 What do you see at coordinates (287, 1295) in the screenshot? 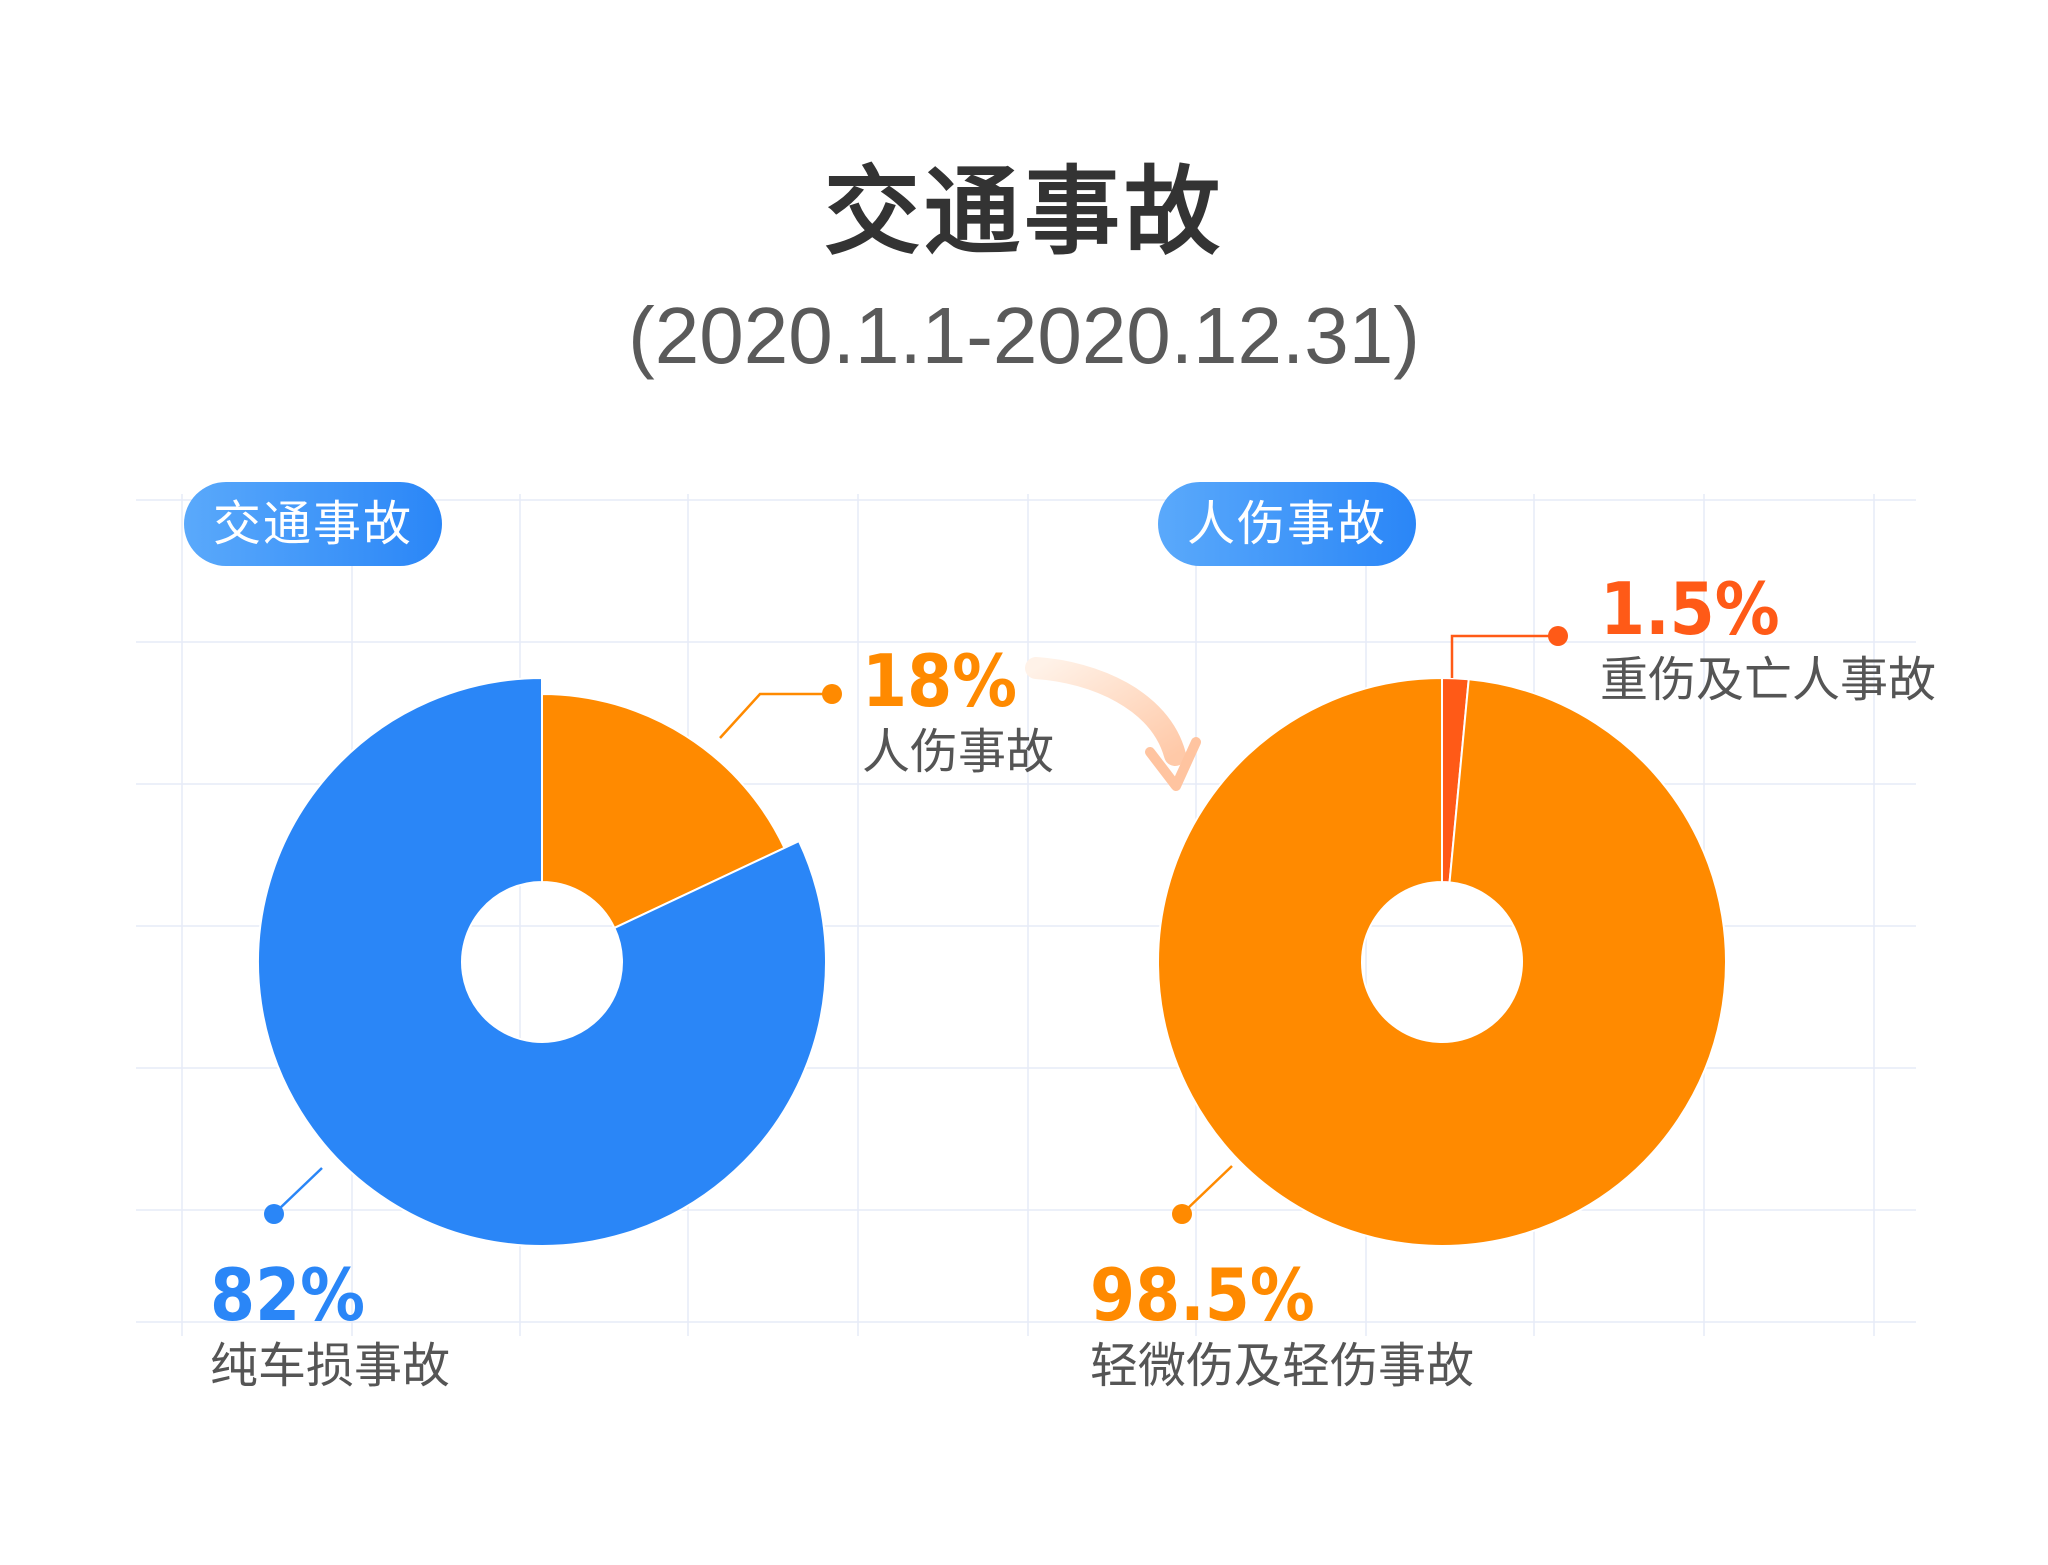
I see `data-label-vehicle-damage-pct: 82%` at bounding box center [287, 1295].